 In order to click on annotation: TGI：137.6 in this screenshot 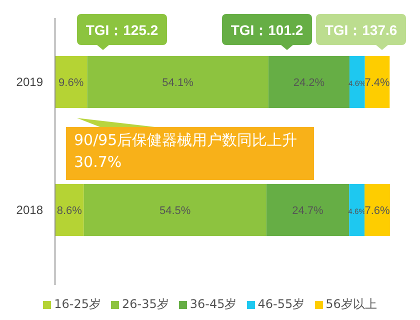, I will do `click(361, 30)`.